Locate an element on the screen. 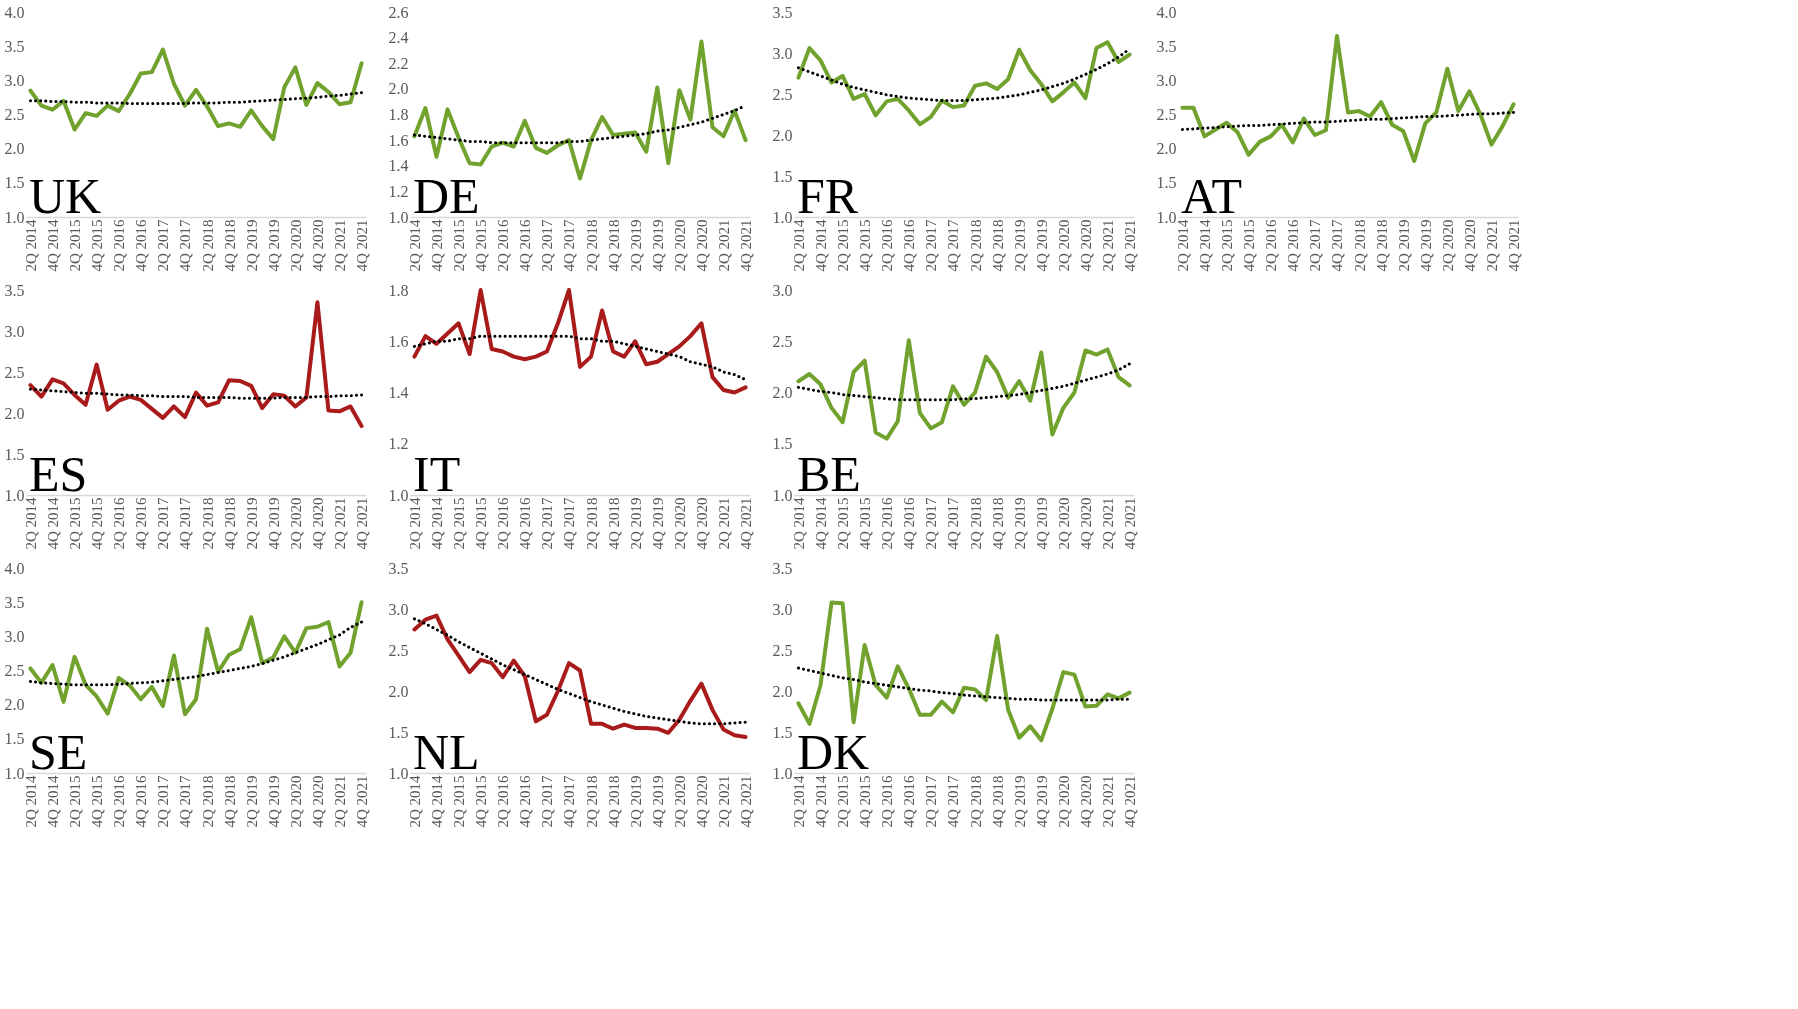 This screenshot has height=1009, width=1798. y-tick-label: 1.8 is located at coordinates (398, 114).